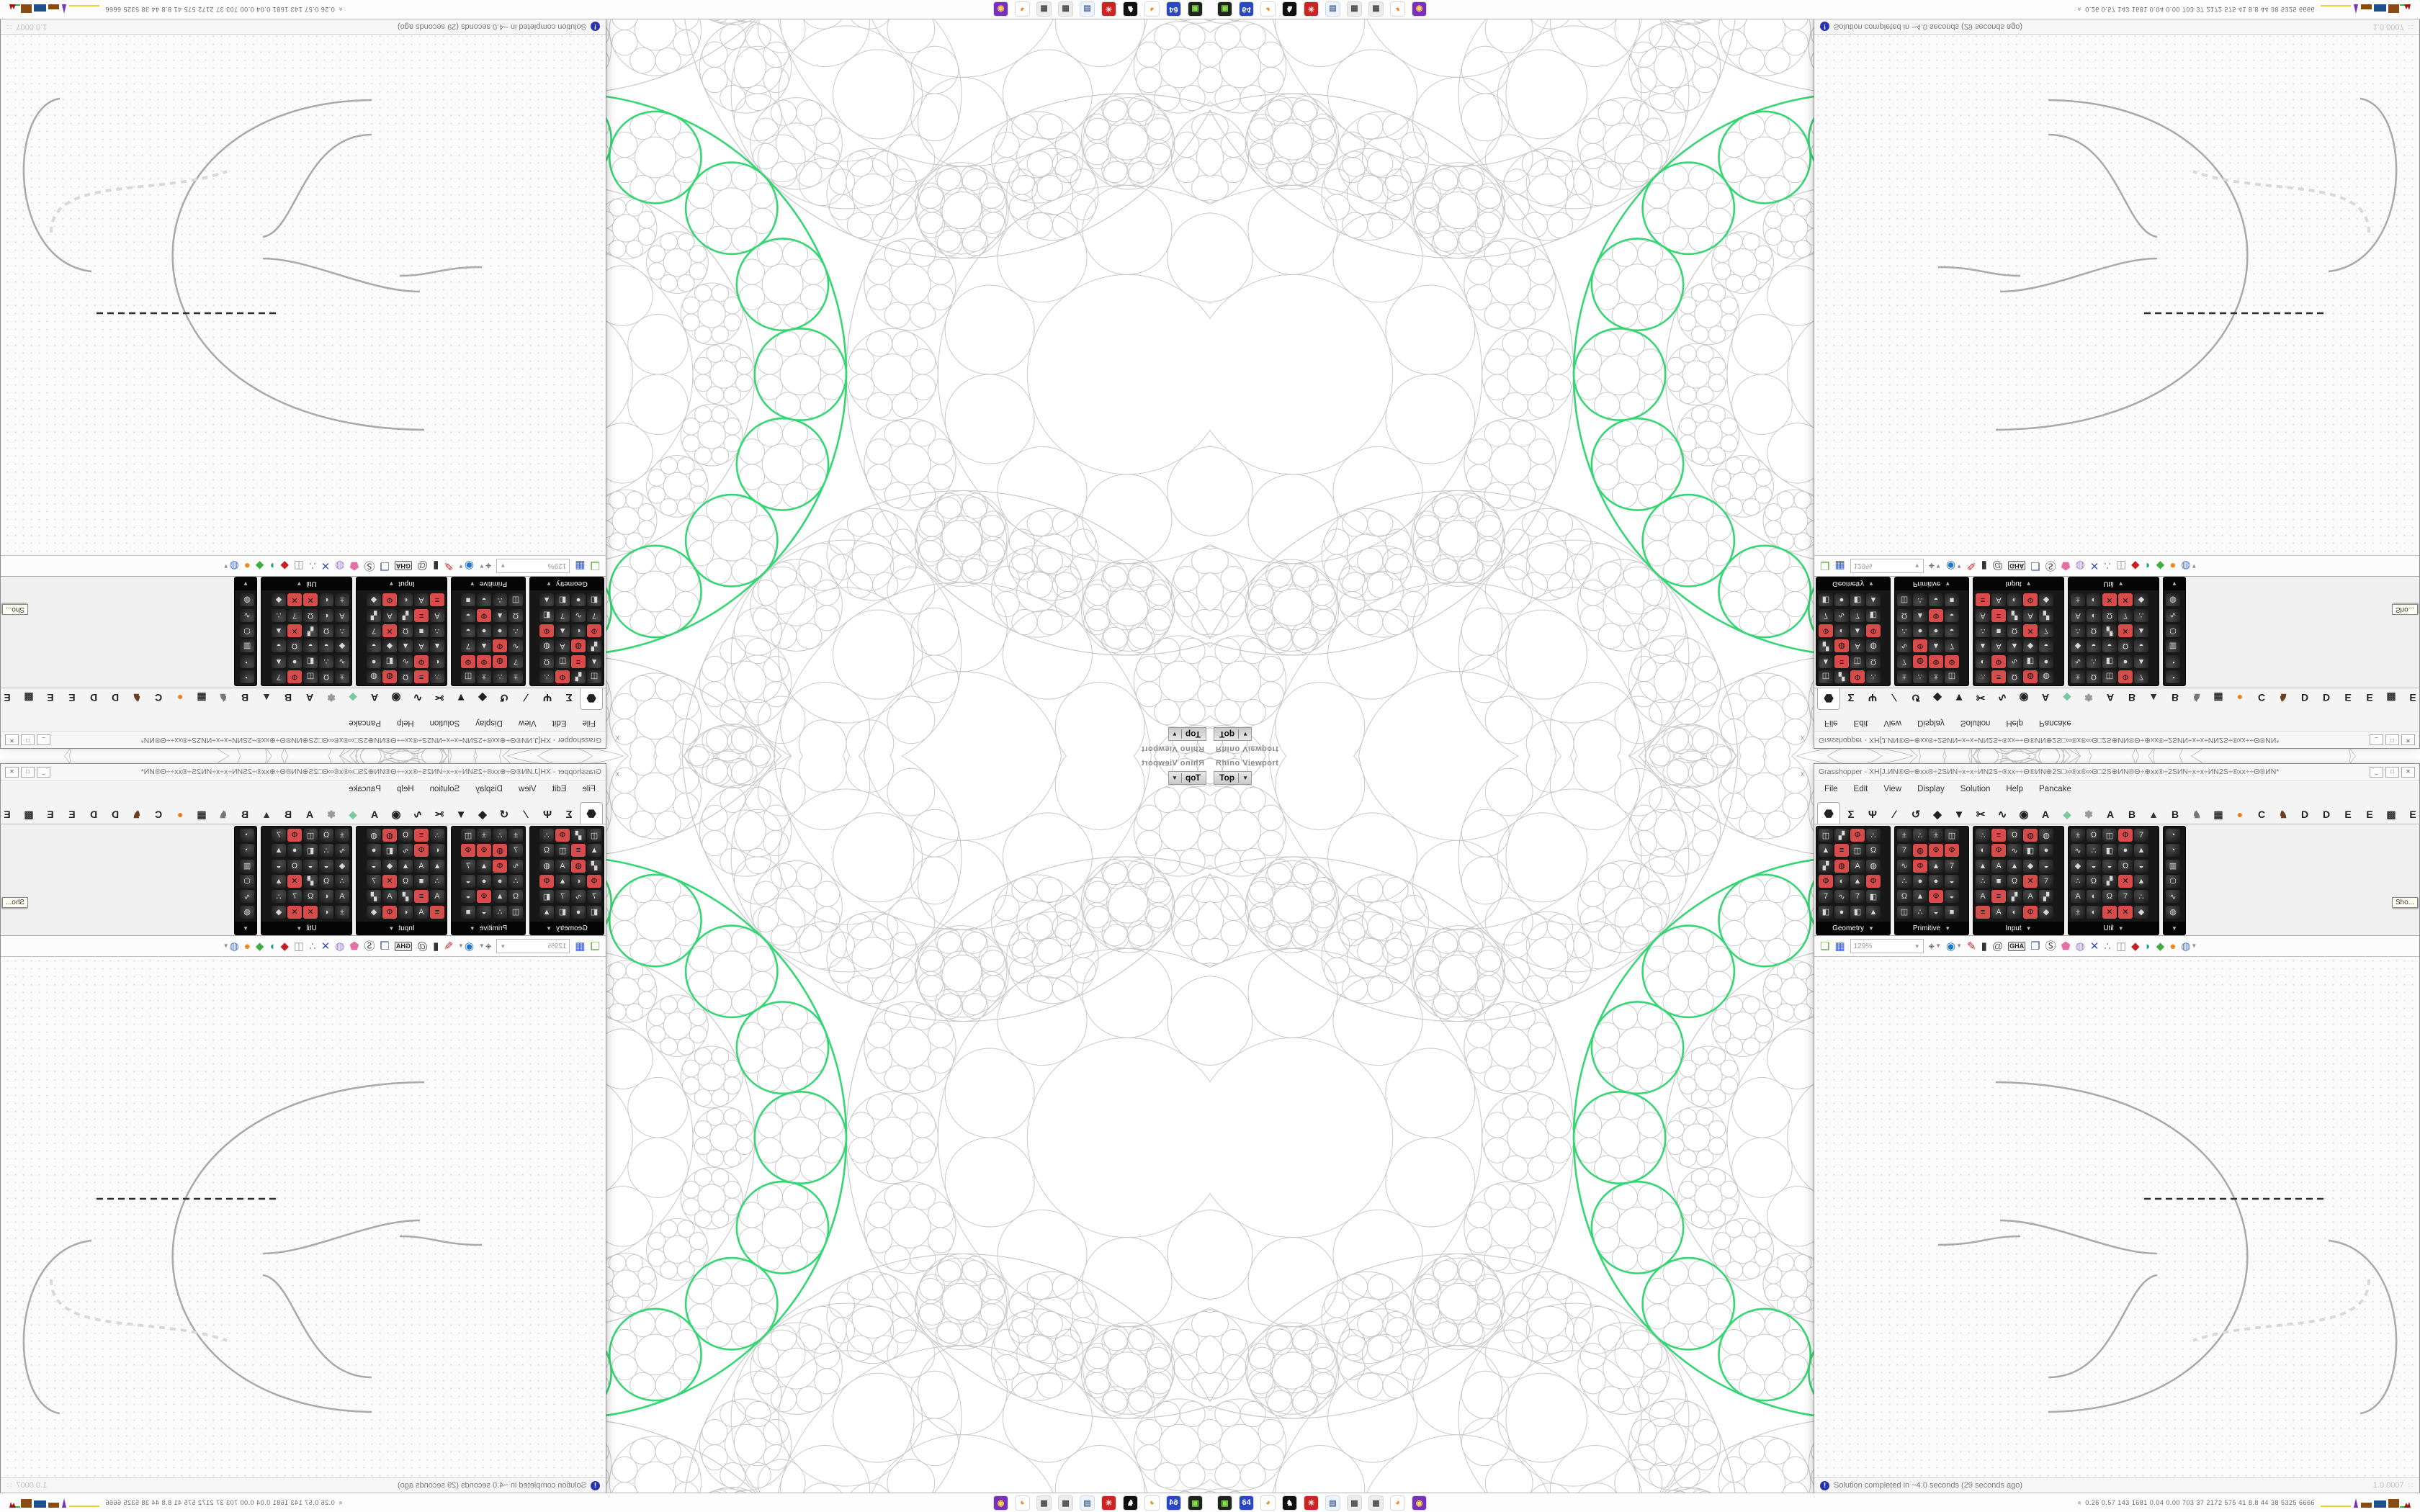  What do you see at coordinates (533, 946) in the screenshot?
I see `canvas-zoom-select: 129% ▼` at bounding box center [533, 946].